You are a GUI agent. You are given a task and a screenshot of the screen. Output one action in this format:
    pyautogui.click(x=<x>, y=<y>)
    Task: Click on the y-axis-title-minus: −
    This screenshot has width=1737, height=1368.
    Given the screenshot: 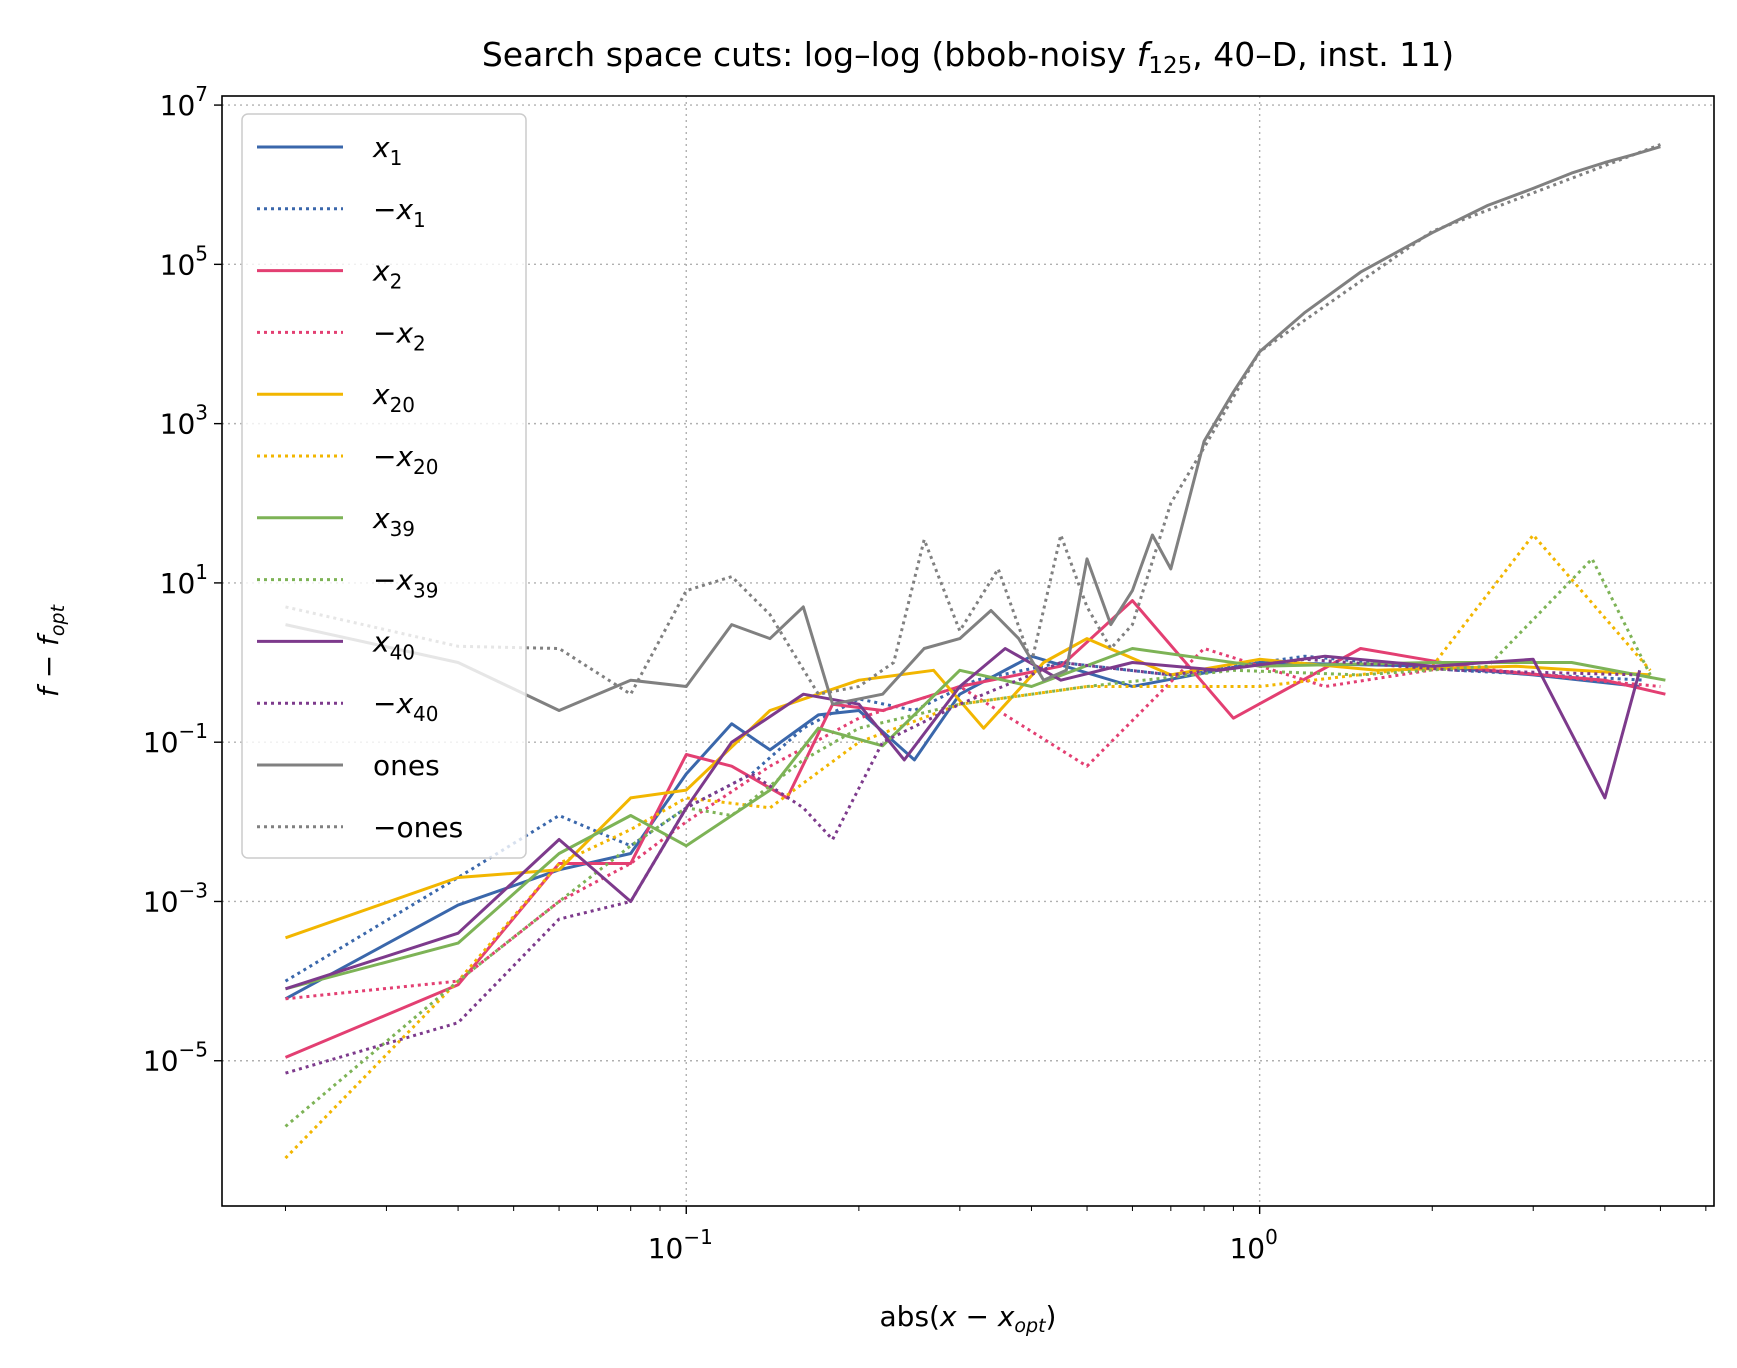 What is the action you would take?
    pyautogui.click(x=48, y=666)
    